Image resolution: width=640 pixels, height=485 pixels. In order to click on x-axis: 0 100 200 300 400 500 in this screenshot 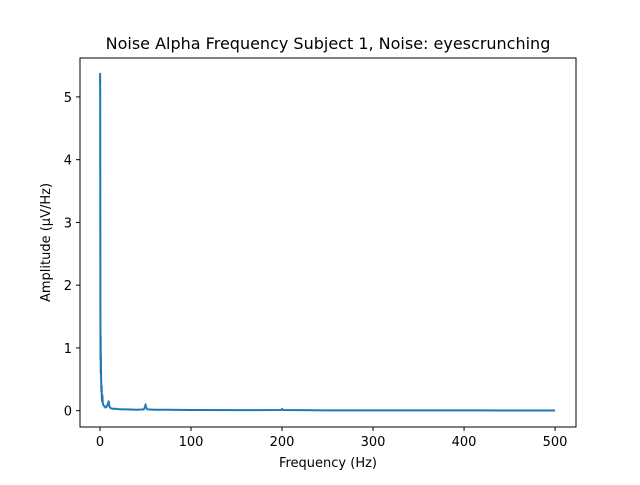, I will do `click(332, 438)`.